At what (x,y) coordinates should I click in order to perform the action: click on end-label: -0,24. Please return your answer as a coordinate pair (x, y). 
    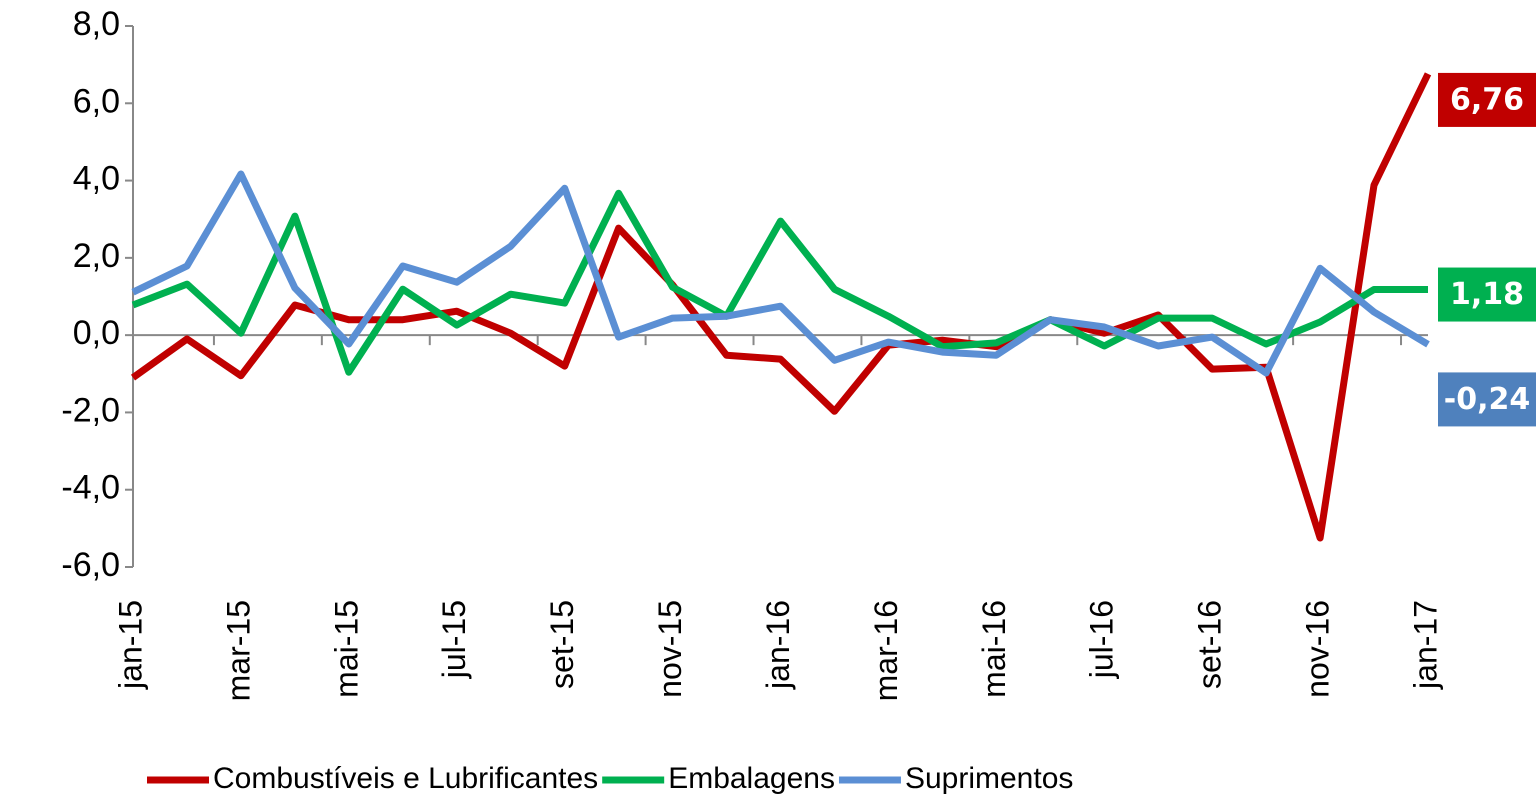
    Looking at the image, I should click on (1487, 399).